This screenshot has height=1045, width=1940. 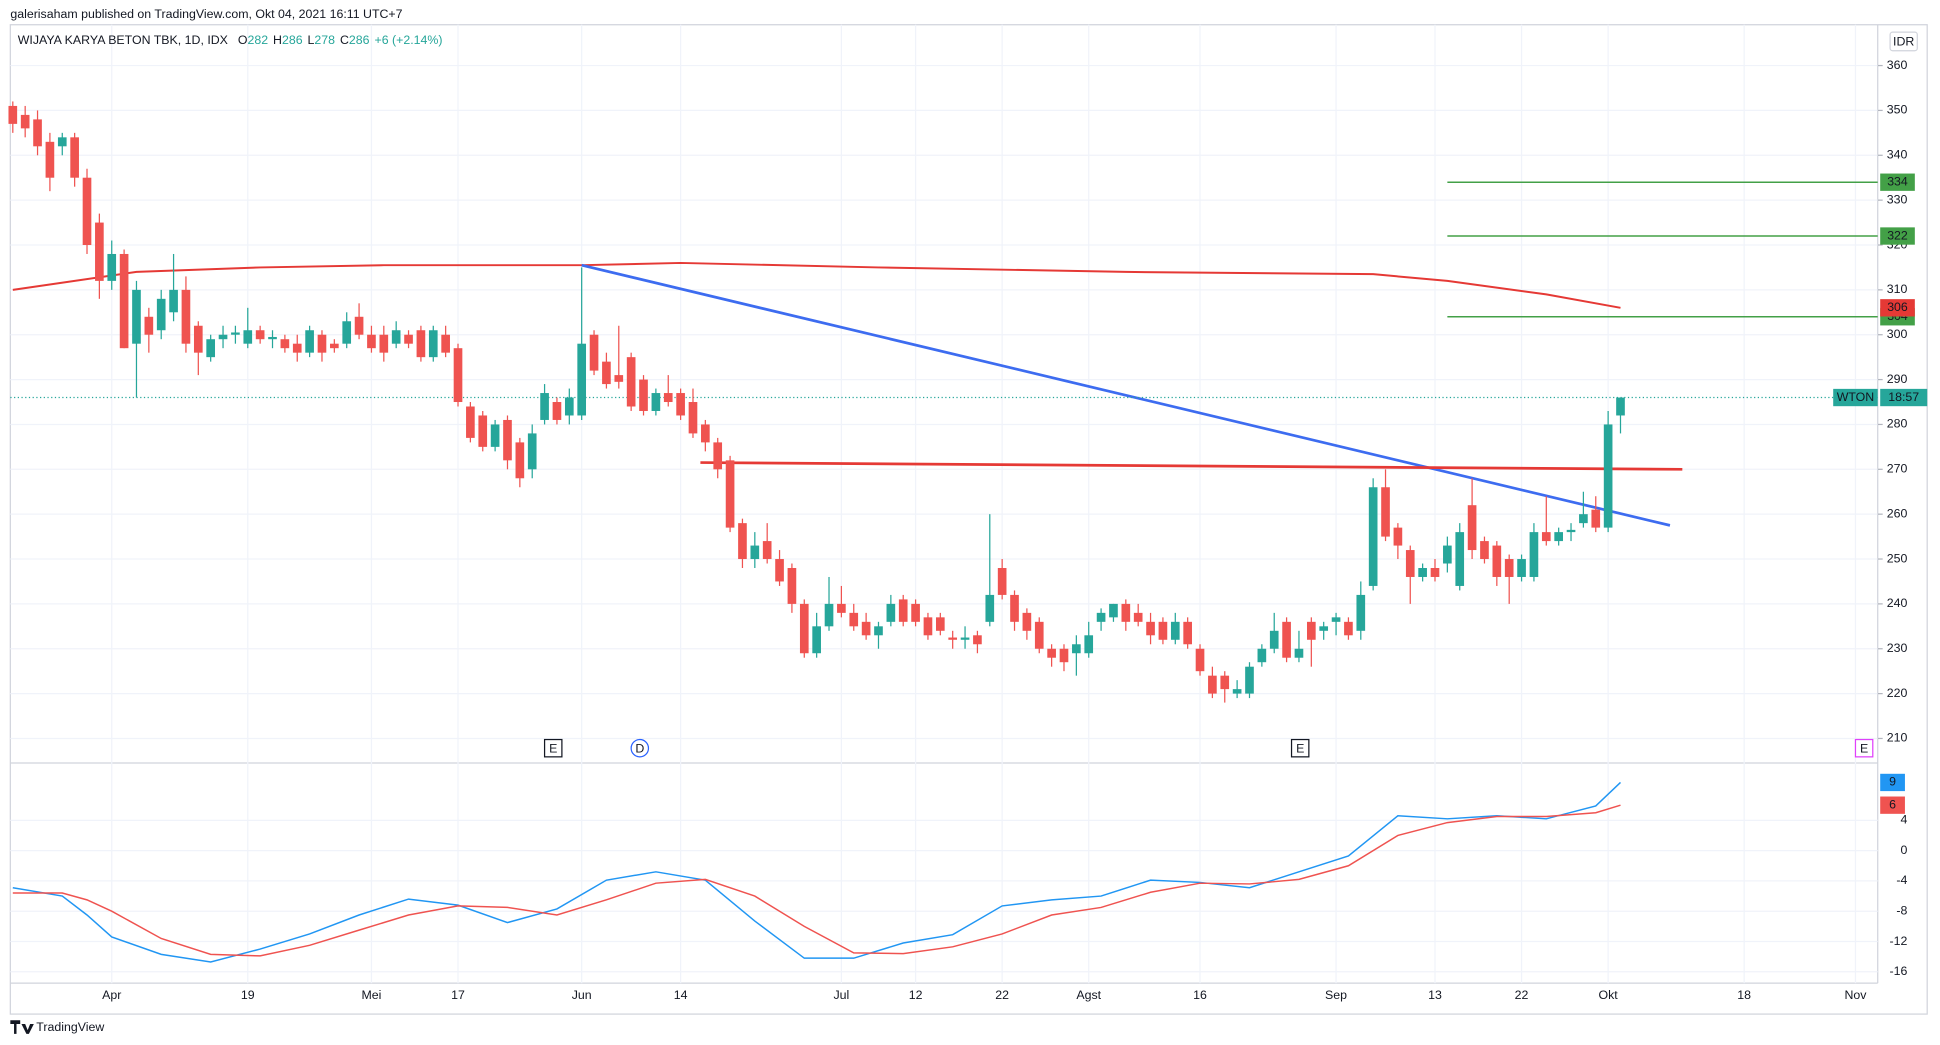 I want to click on level-badge, so click(x=1897, y=182).